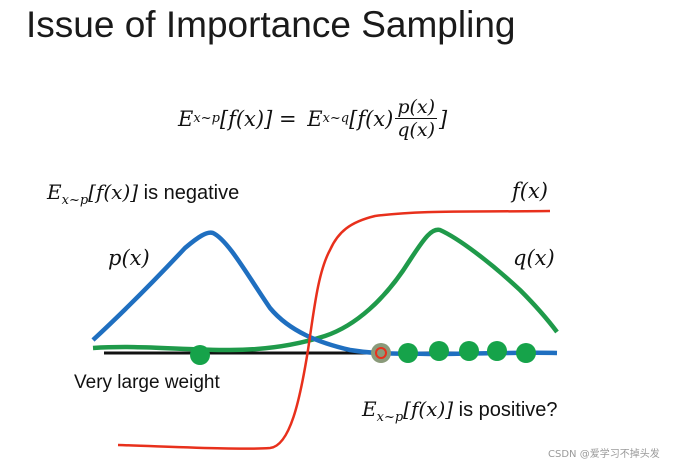  Describe the element at coordinates (147, 382) in the screenshot. I see `very-large-weight-label: Very large weight` at that location.